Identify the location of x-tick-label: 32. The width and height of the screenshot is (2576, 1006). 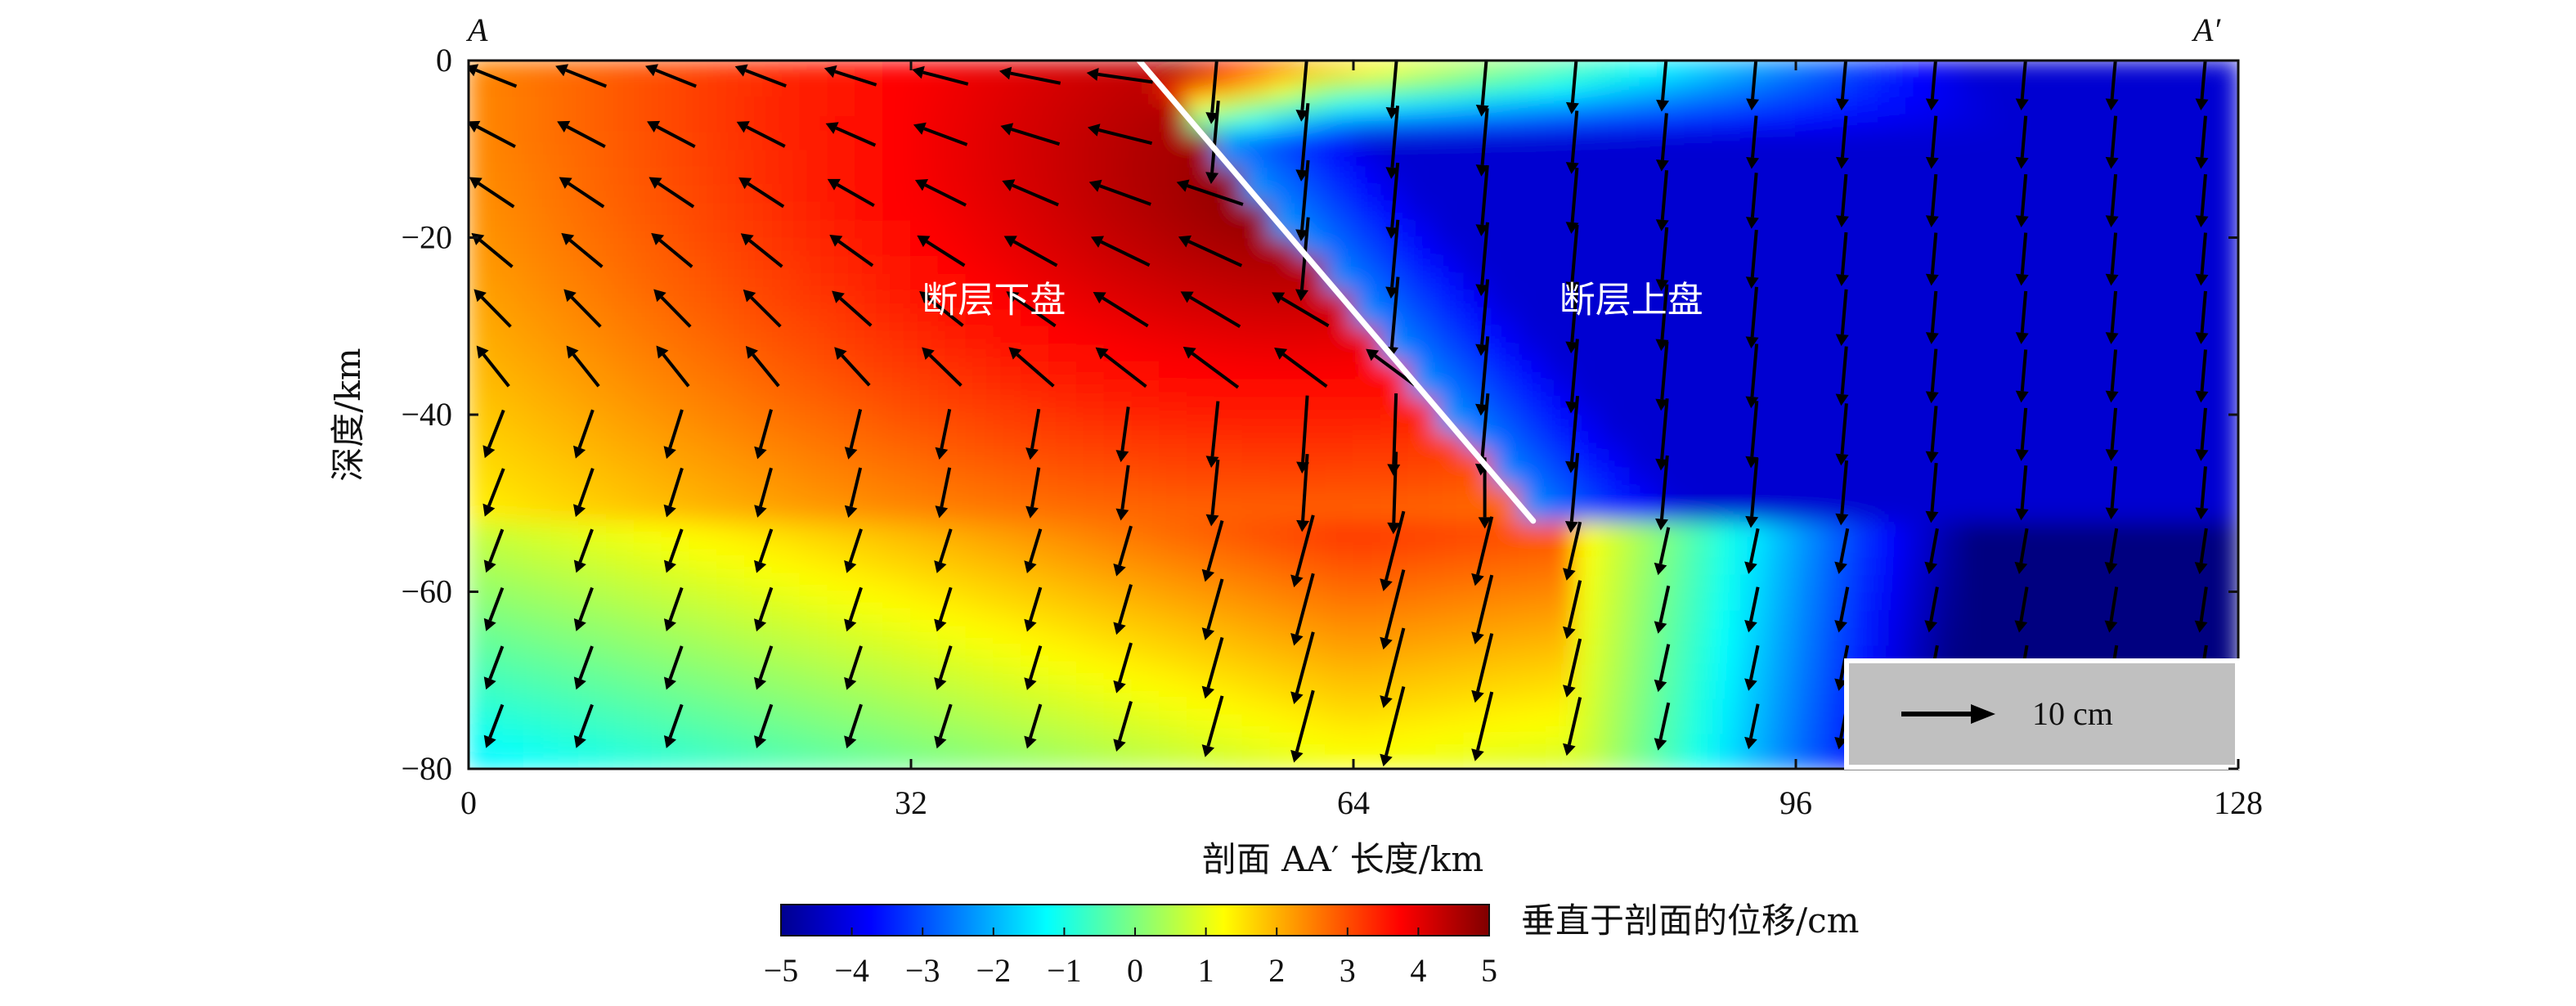
(911, 802).